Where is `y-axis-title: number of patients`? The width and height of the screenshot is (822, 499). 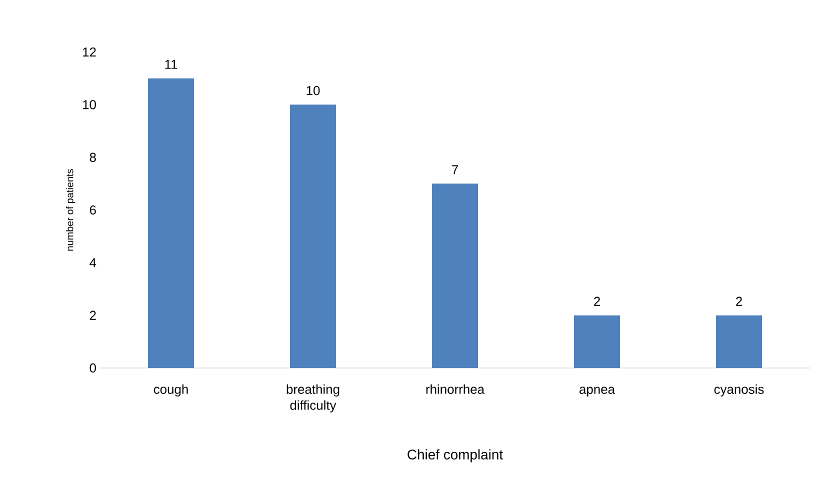 y-axis-title: number of patients is located at coordinates (71, 210).